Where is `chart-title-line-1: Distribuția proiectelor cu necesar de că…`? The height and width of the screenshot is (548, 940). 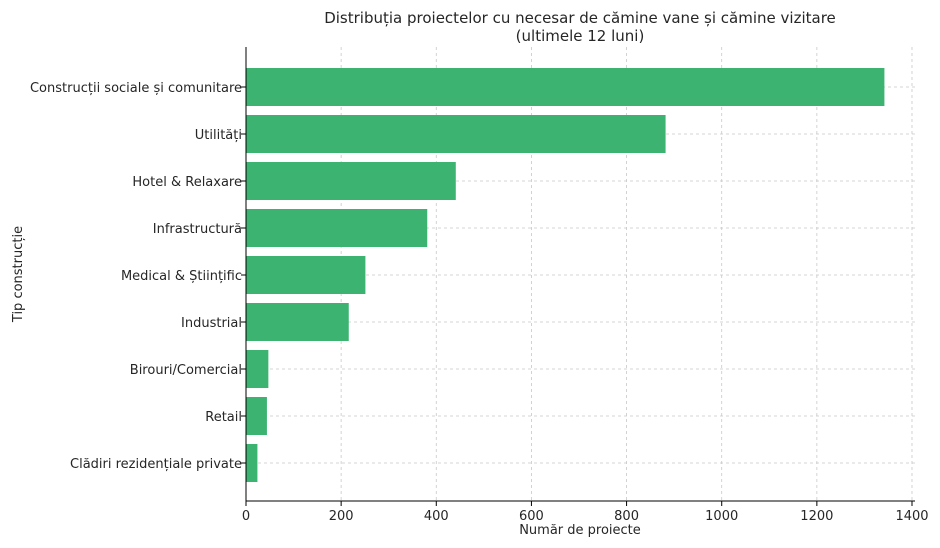
chart-title-line-1: Distribuția proiectelor cu necesar de că… is located at coordinates (580, 18).